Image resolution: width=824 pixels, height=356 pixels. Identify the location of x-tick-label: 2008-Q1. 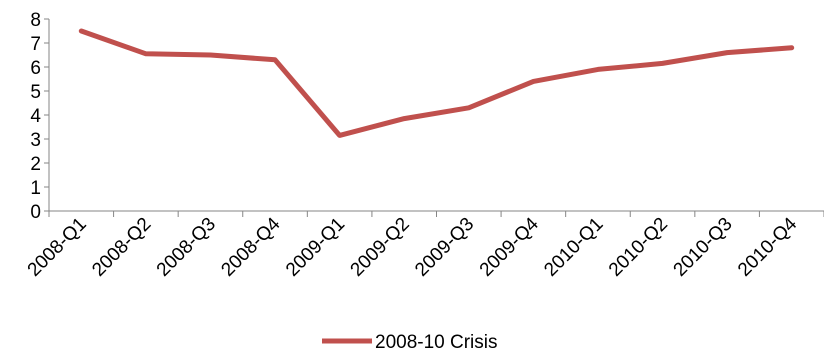
(57, 247).